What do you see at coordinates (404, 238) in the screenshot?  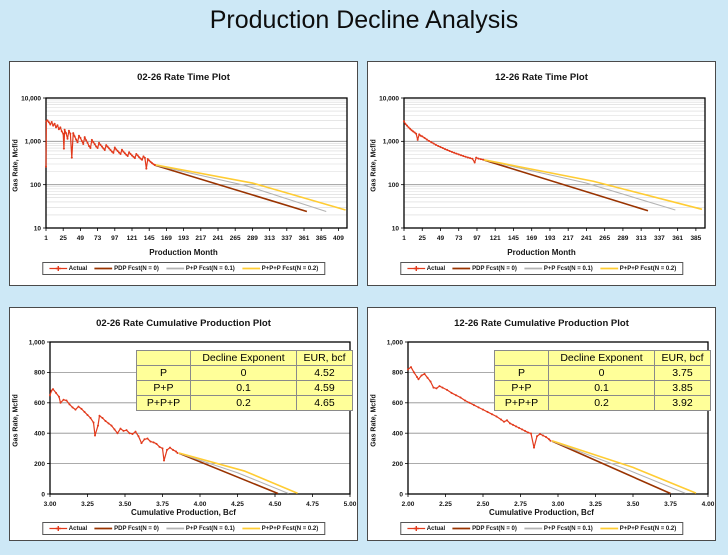 I see `x-tick-label: 1` at bounding box center [404, 238].